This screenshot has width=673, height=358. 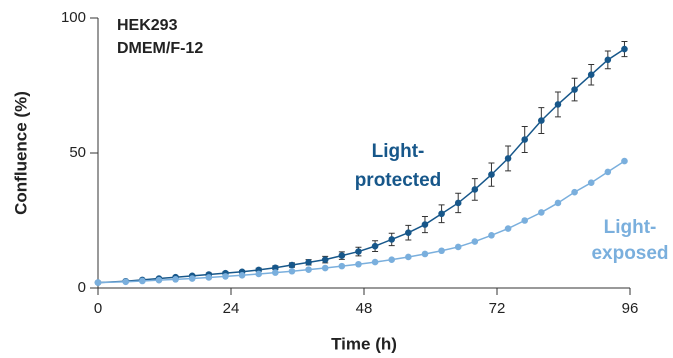 What do you see at coordinates (73, 17) in the screenshot?
I see `y-tick-label: 100` at bounding box center [73, 17].